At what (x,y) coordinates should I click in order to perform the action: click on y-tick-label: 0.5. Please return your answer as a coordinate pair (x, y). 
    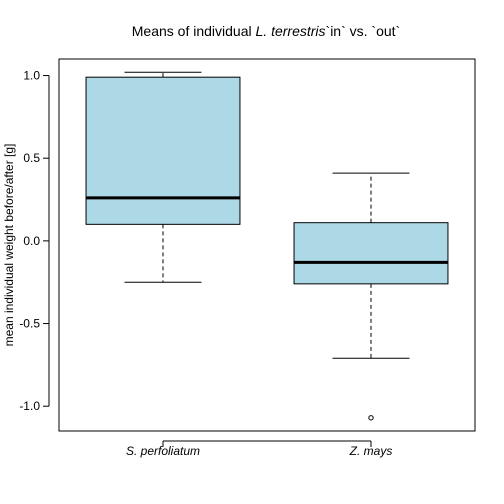
    Looking at the image, I should click on (31, 158).